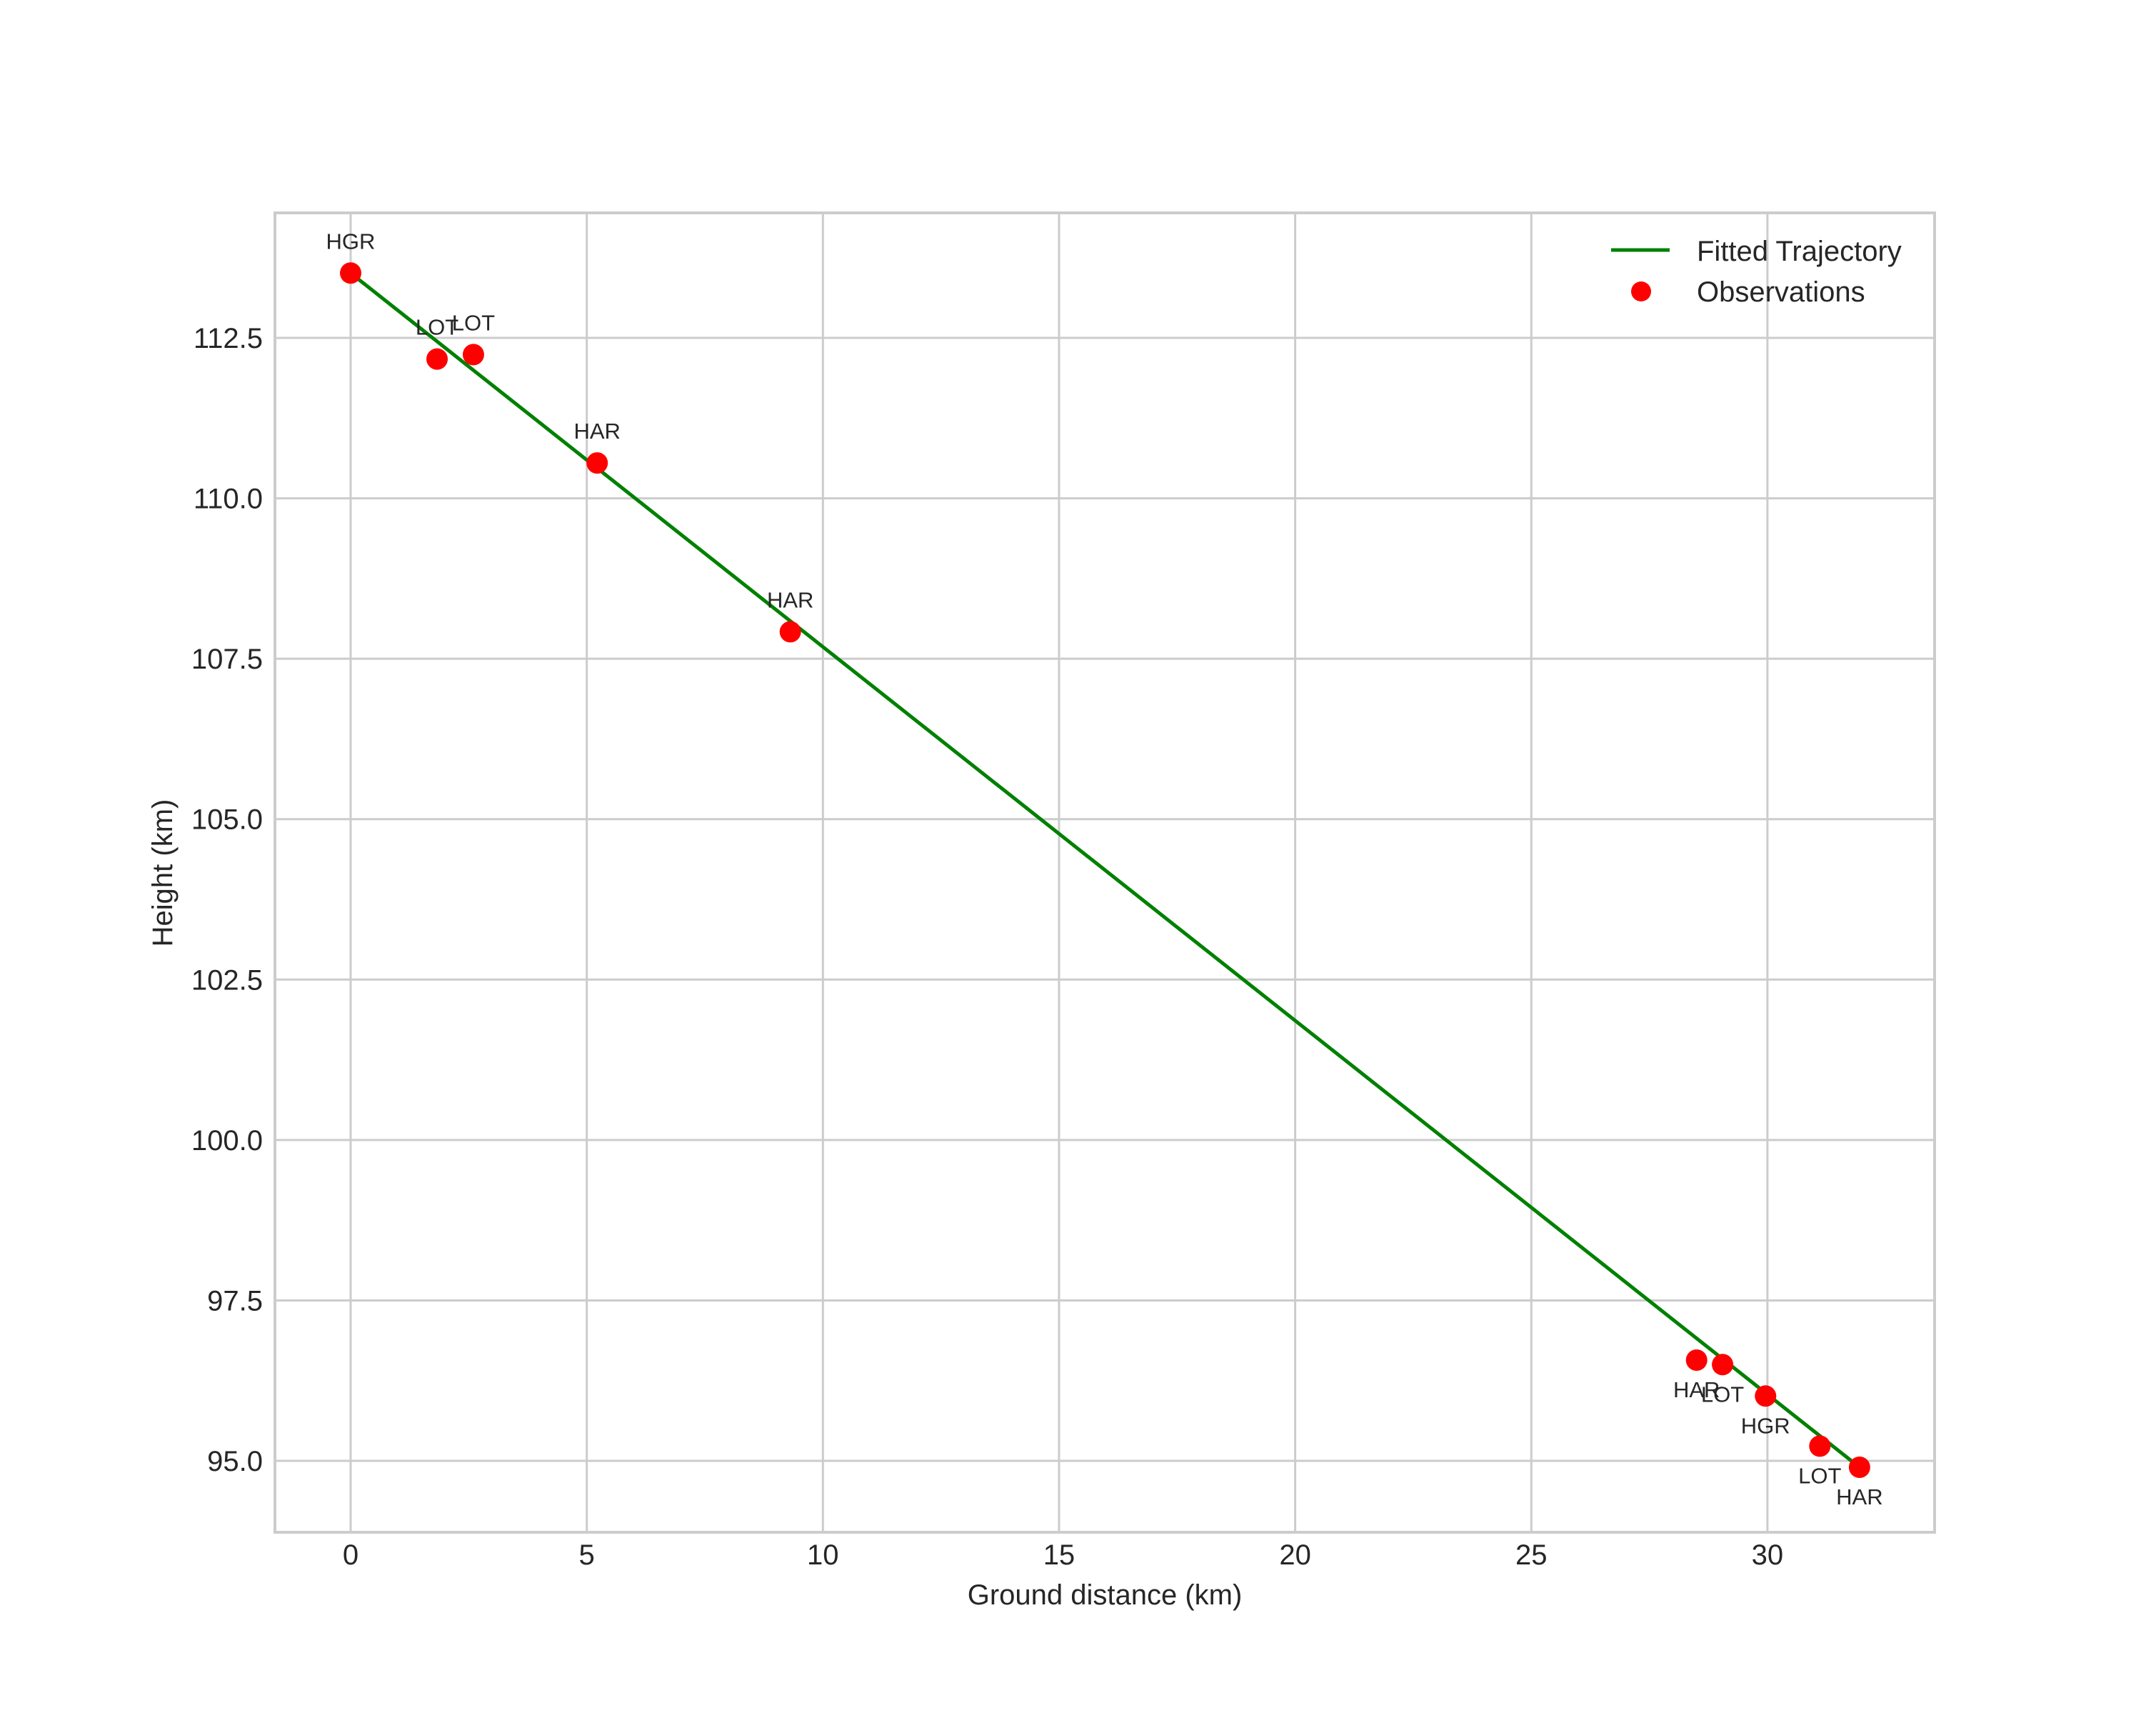  I want to click on y-tick-label: 110.0, so click(228, 499).